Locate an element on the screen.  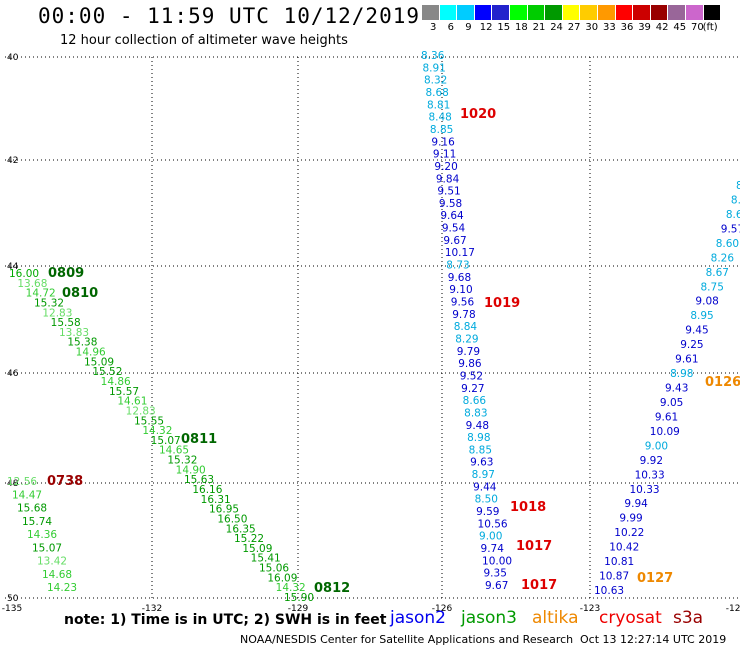
scale-label: 33 is located at coordinates (609, 27).